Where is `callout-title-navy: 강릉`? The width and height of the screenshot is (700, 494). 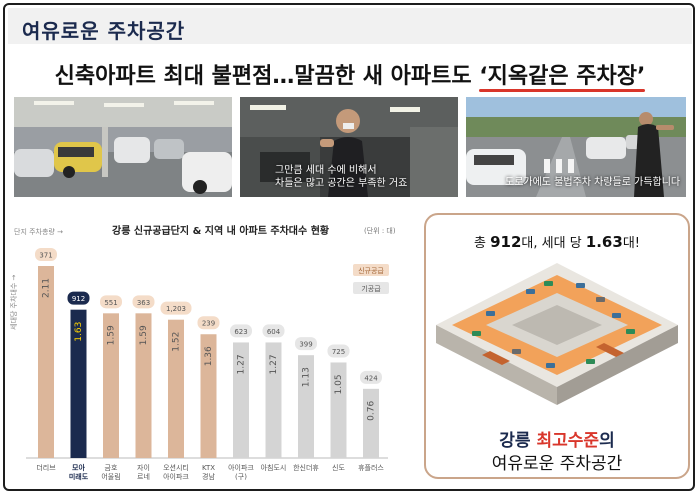 callout-title-navy: 강릉 is located at coordinates (518, 441).